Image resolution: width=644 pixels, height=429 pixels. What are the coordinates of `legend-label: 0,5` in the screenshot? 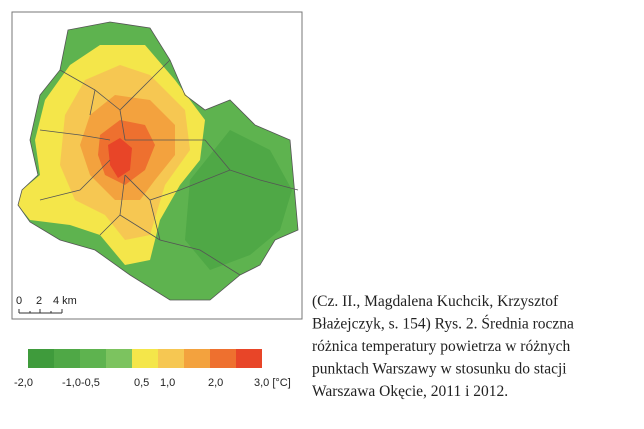 It's located at (141, 383).